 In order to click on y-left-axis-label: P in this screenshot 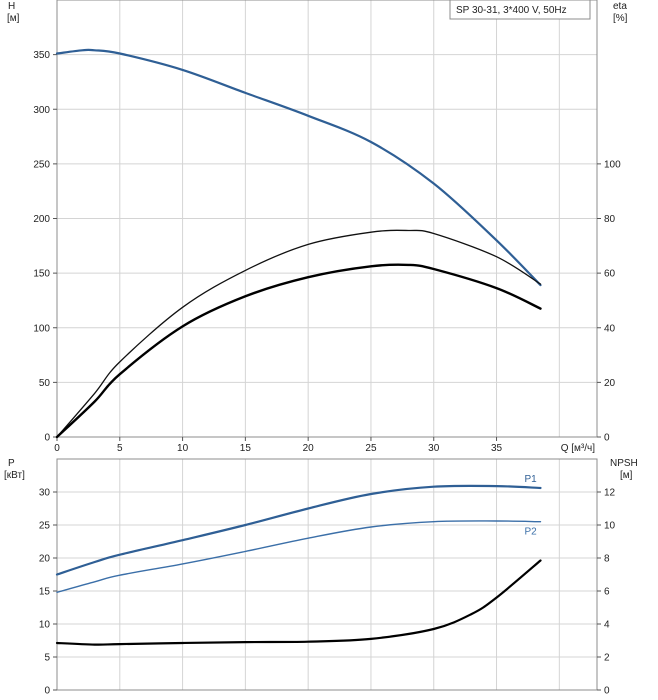, I will do `click(11, 463)`.